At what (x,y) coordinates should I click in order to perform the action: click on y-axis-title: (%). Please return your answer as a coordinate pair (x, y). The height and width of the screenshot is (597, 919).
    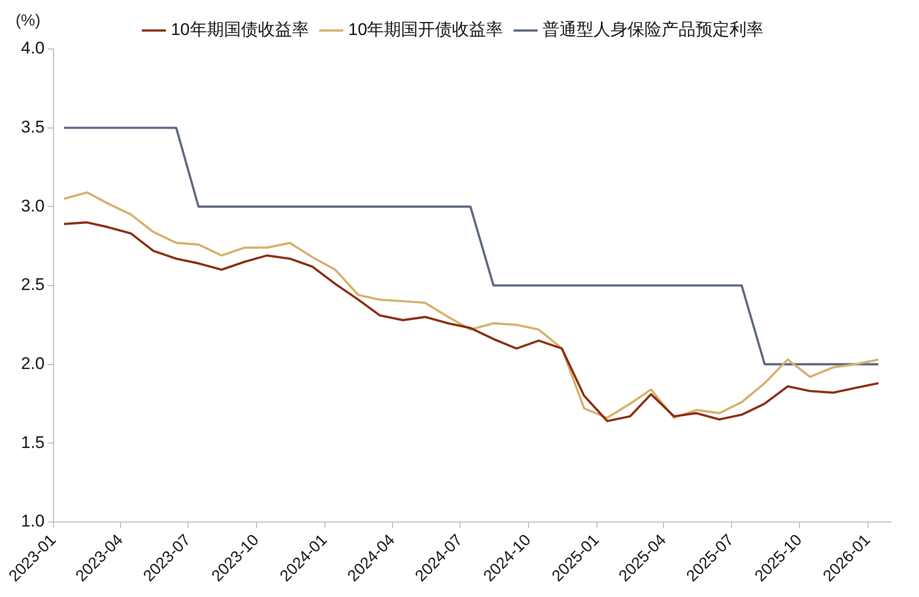
    Looking at the image, I should click on (28, 21).